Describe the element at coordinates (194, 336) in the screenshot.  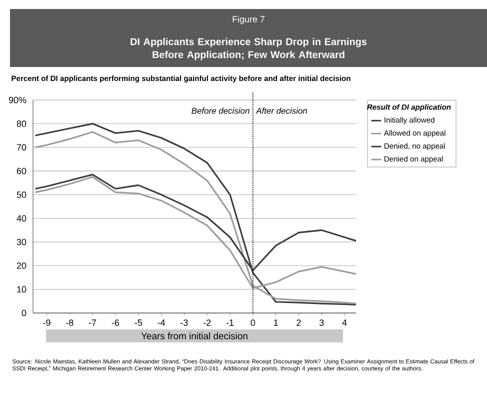
I see `x-axis-title: Years from initial decision` at that location.